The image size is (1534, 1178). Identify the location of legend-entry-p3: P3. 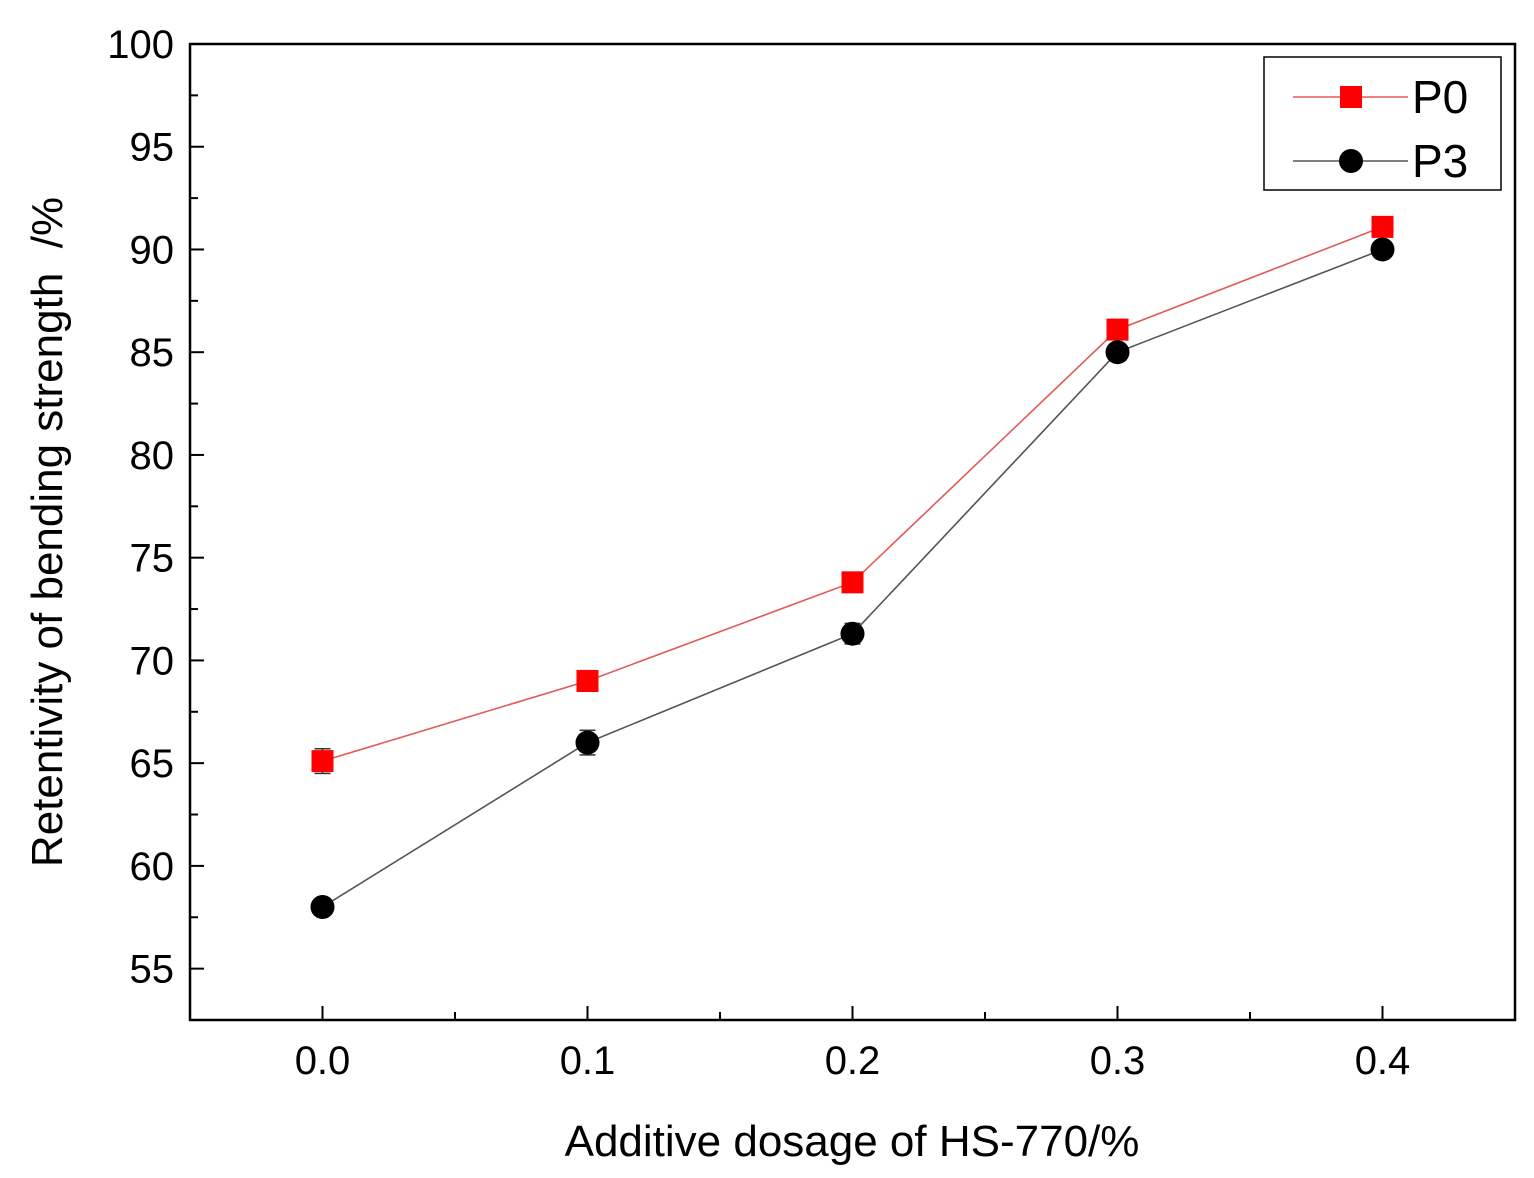
(1380, 161).